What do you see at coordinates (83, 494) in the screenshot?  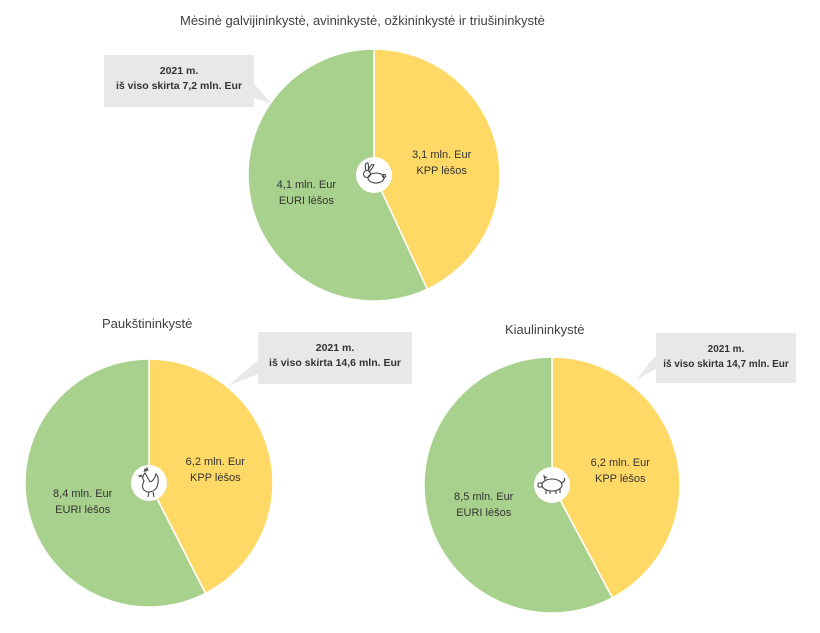 I see `slice-amount-label: 8,4 mln. Eur` at bounding box center [83, 494].